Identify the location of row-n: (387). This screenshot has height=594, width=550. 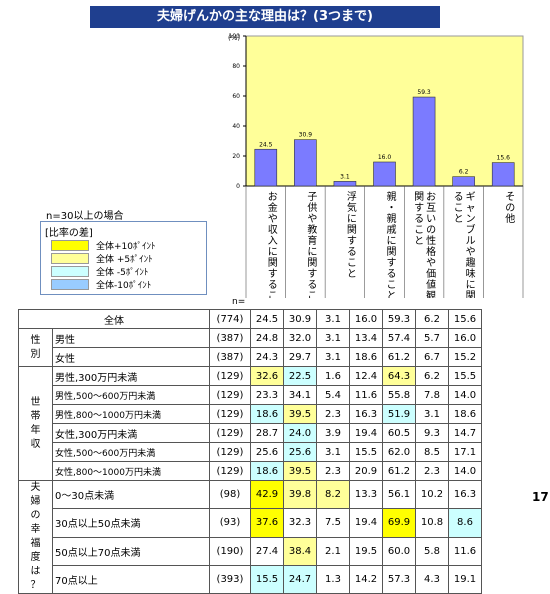
(230, 357).